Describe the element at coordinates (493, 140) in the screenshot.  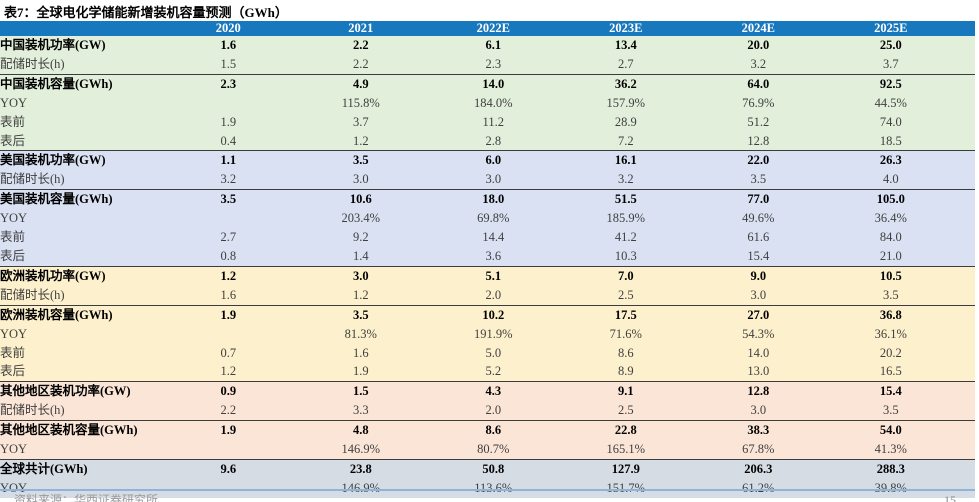
I see `table-cell: 2.8` at that location.